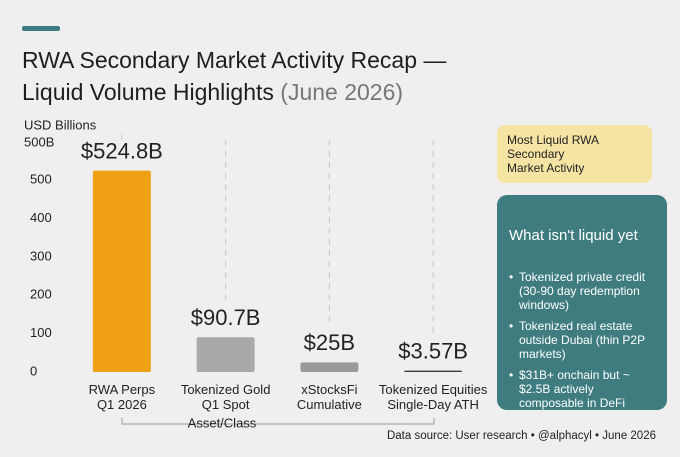 The height and width of the screenshot is (457, 680). What do you see at coordinates (433, 397) in the screenshot?
I see `x-tick-label: Tokenized Equities Single-Day ATH` at bounding box center [433, 397].